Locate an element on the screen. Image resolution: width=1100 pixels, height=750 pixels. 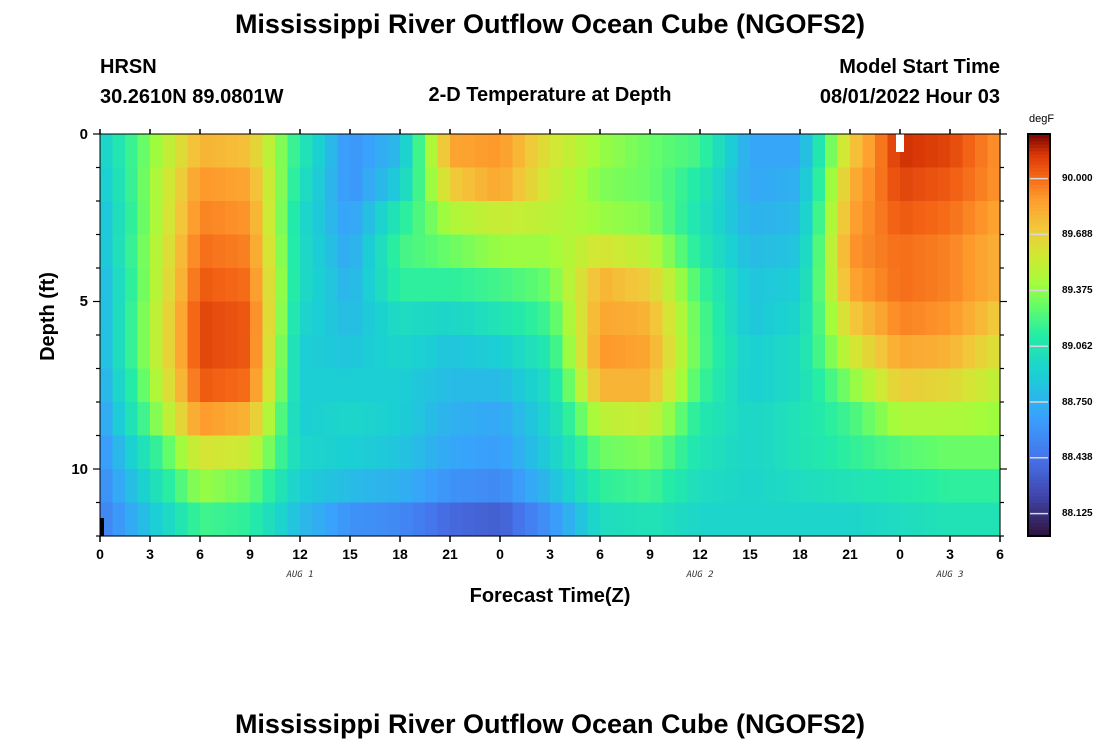
x-tick-label: 6 is located at coordinates (600, 554).